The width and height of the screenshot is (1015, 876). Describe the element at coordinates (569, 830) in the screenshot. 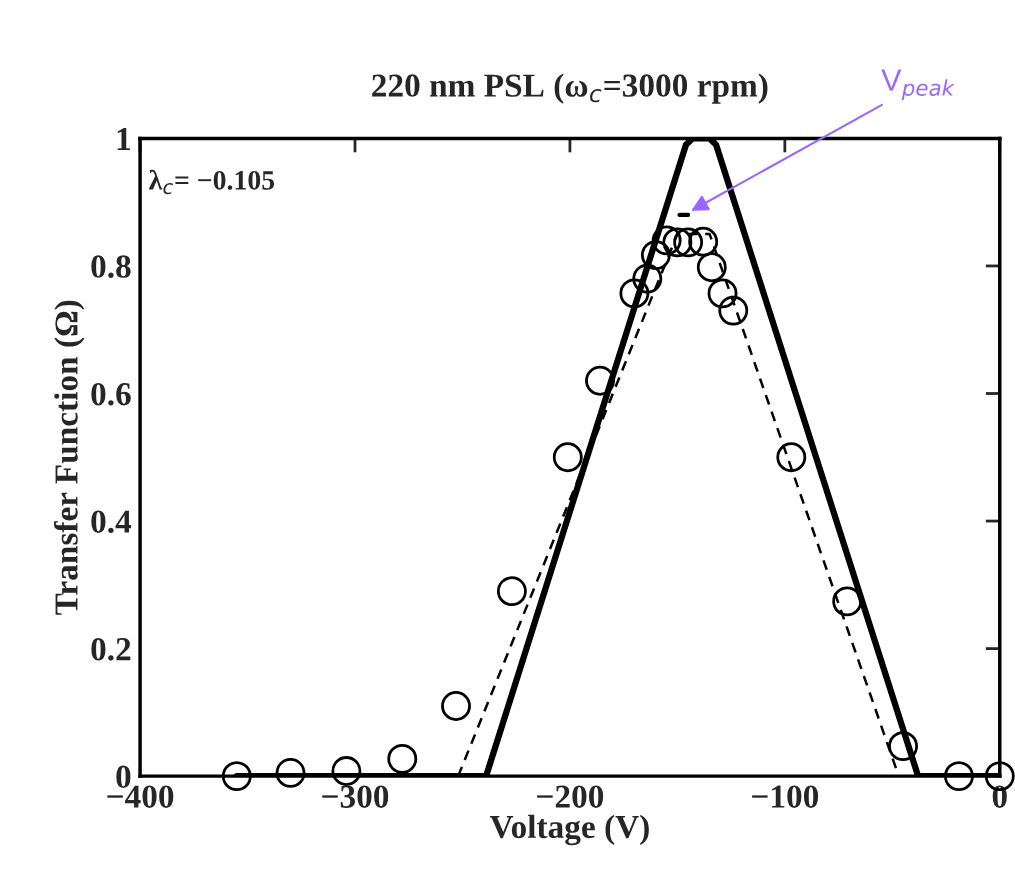

I see `x-axis-title: Voltage (V)` at that location.